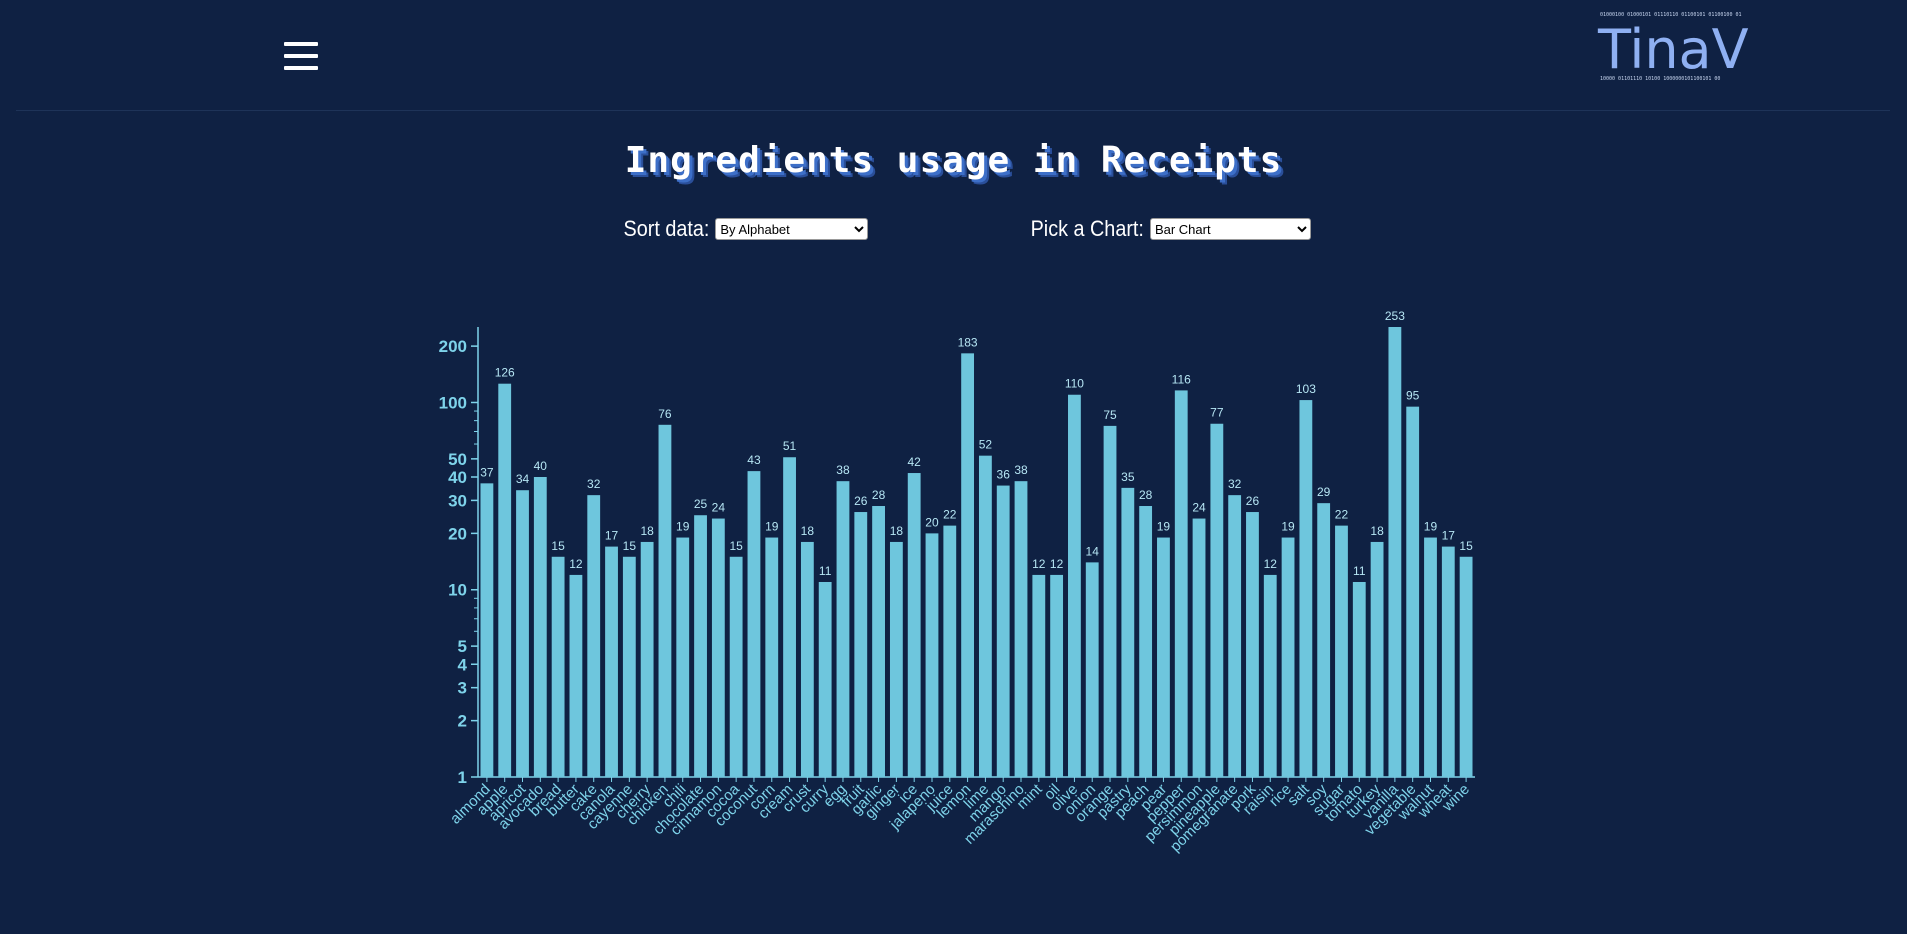  I want to click on data-label: 52, so click(986, 445).